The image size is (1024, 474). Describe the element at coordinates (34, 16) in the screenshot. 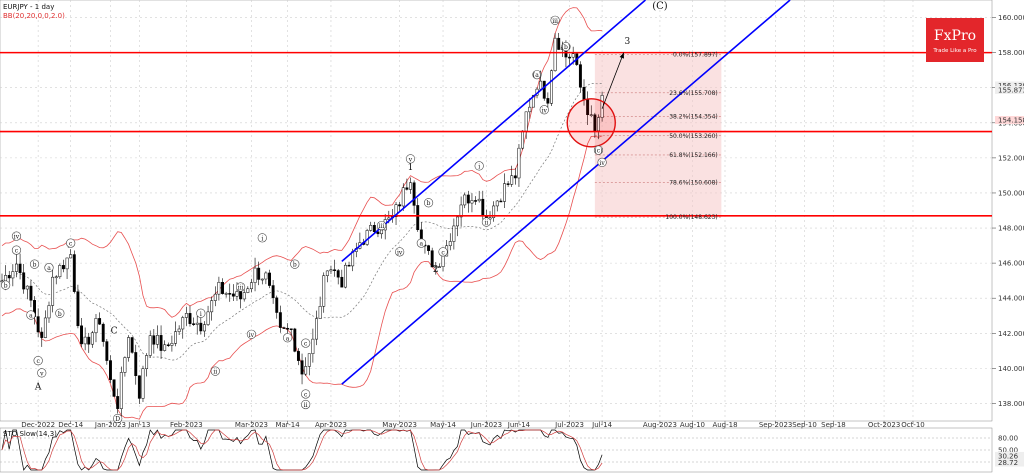

I see `bb-label: BB(20,20,0,0,2.0)` at that location.